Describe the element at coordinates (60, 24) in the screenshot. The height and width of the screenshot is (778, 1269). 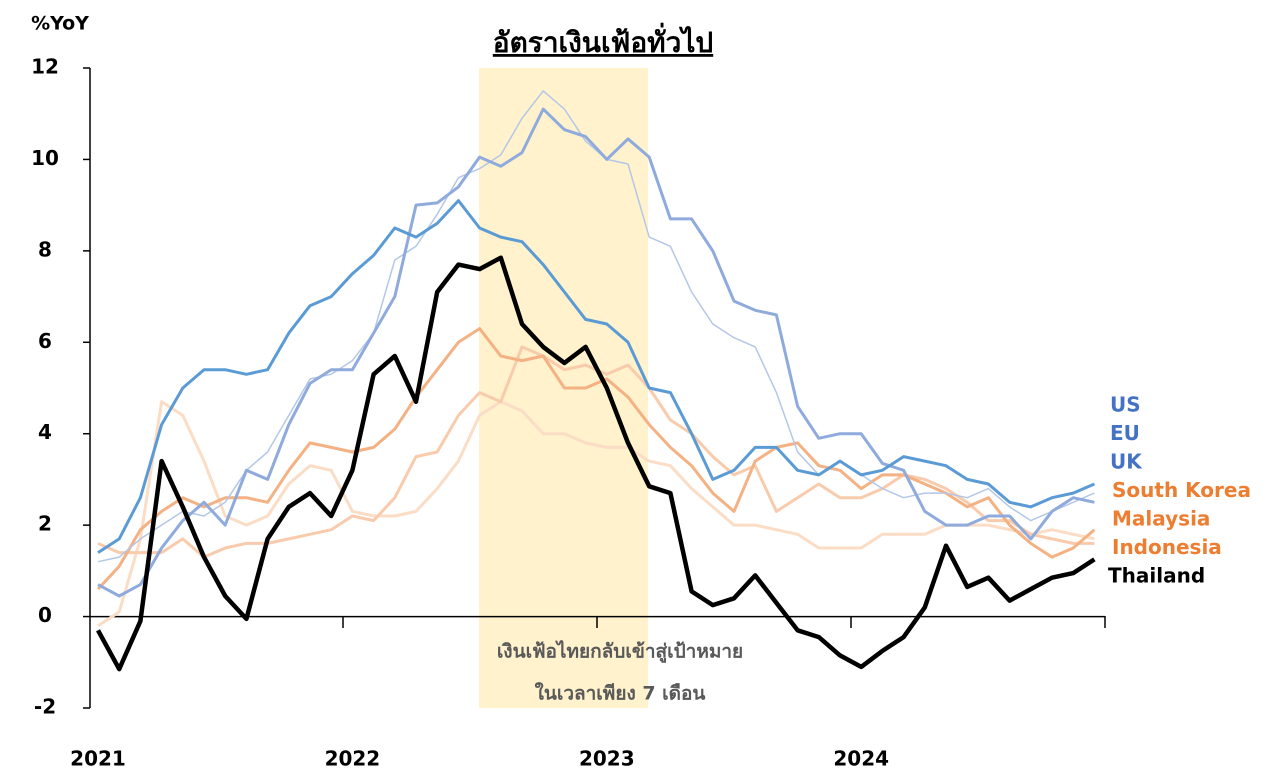
I see `y-axis-label: %YoY` at that location.